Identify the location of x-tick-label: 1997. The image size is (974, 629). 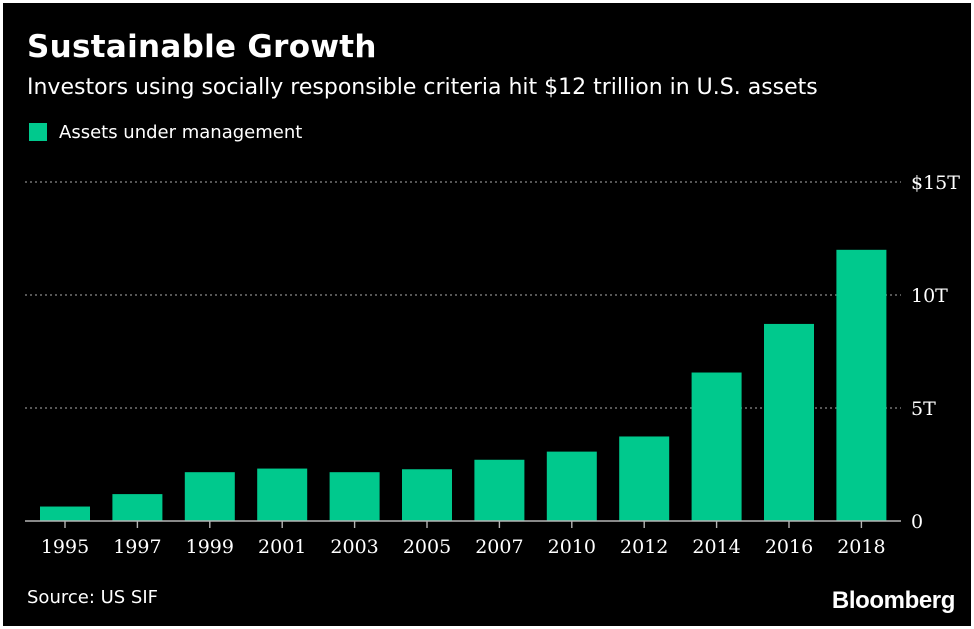
(137, 547).